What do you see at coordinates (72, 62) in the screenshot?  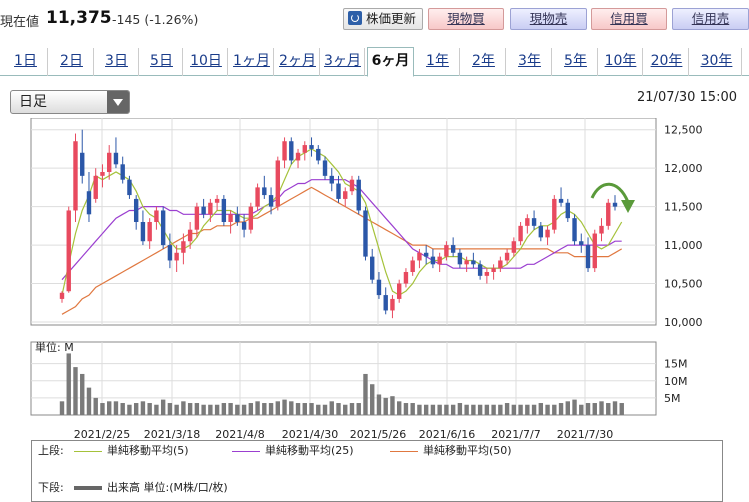 I see `tab-2: 2日` at bounding box center [72, 62].